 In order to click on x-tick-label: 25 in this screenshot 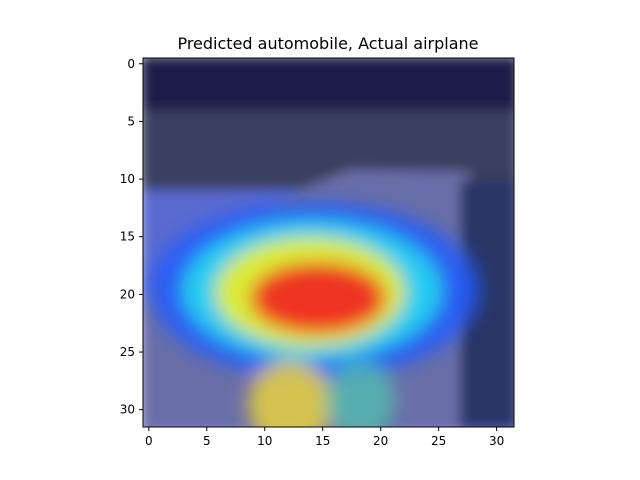, I will do `click(438, 441)`.